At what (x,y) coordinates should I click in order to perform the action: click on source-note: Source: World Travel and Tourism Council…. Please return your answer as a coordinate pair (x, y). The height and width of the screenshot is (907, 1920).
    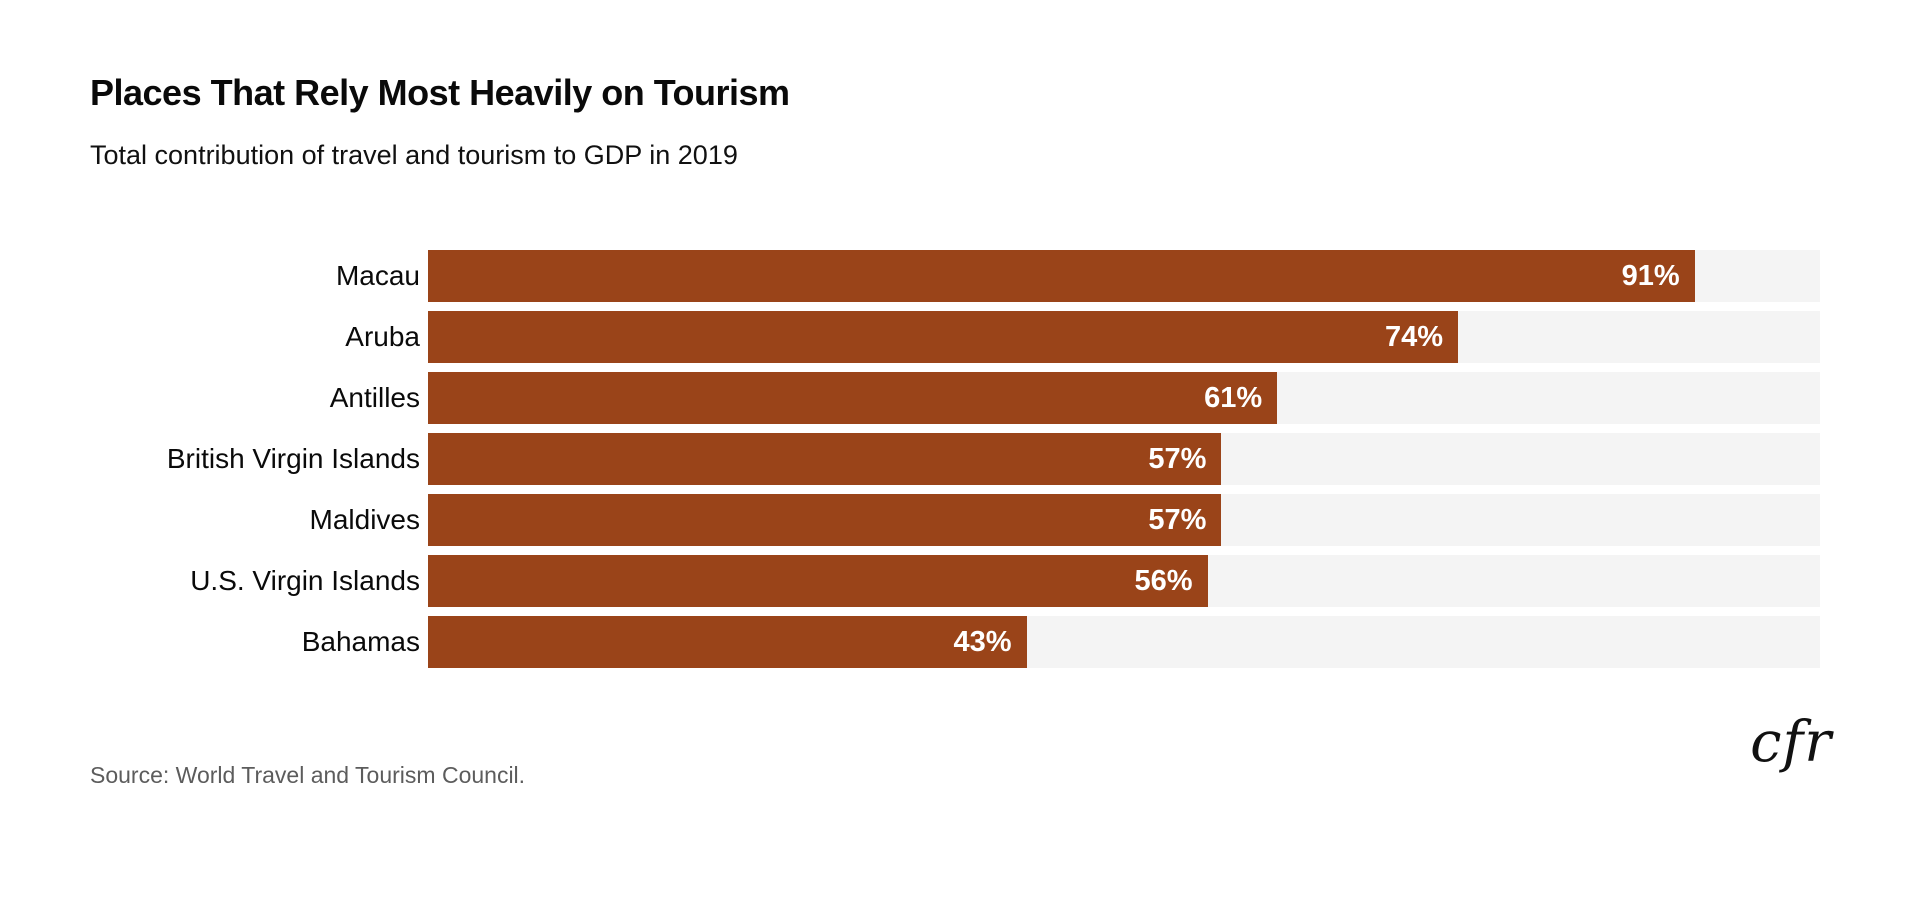
    Looking at the image, I should click on (308, 775).